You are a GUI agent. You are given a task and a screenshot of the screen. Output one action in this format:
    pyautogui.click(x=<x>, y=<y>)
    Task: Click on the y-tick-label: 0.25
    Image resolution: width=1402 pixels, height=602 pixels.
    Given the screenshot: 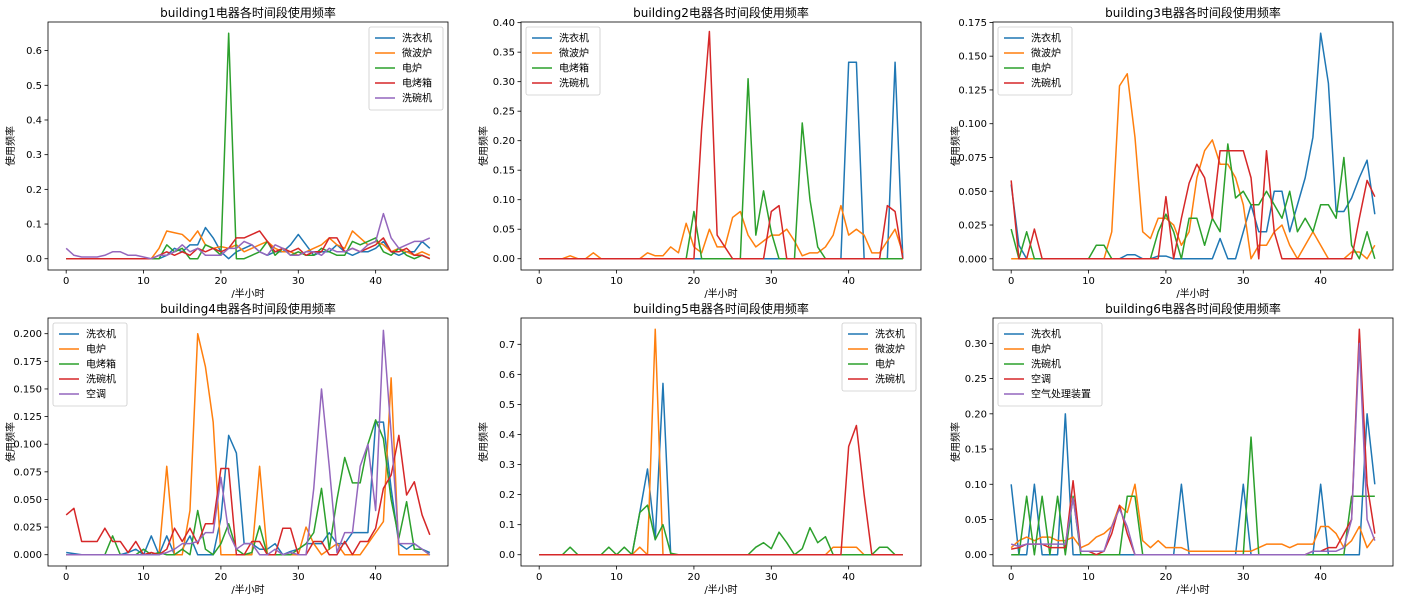 What is the action you would take?
    pyautogui.click(x=976, y=379)
    